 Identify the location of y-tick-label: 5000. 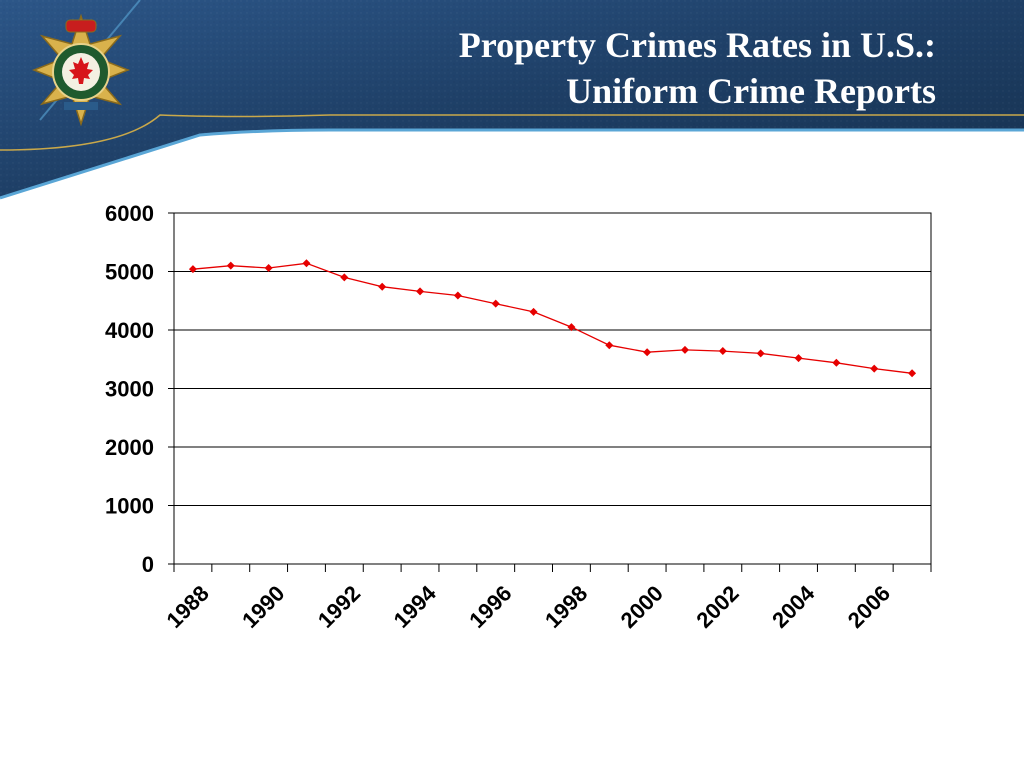
(129, 272).